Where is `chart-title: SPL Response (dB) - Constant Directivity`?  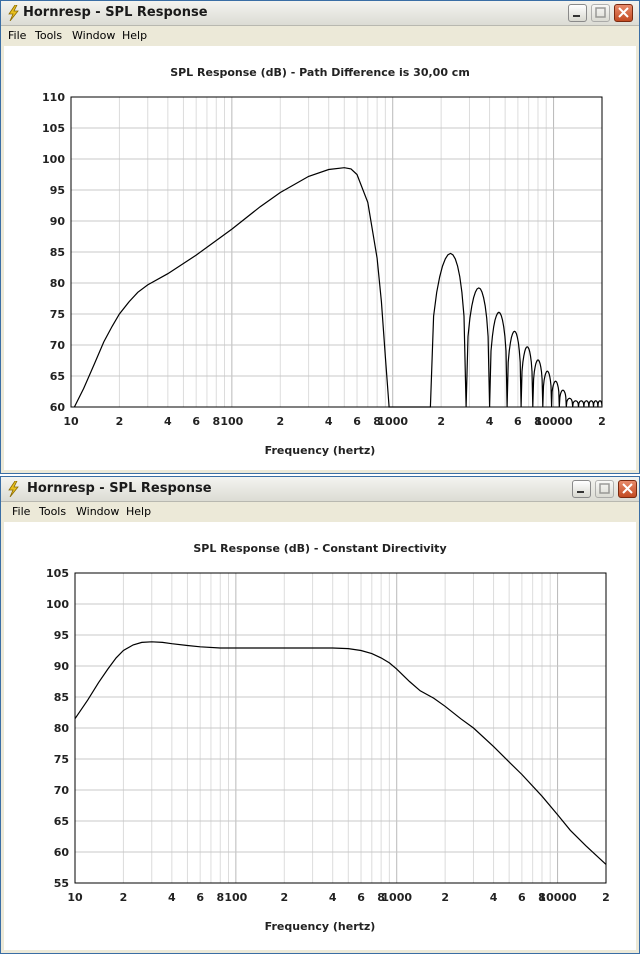 chart-title: SPL Response (dB) - Constant Directivity is located at coordinates (320, 548).